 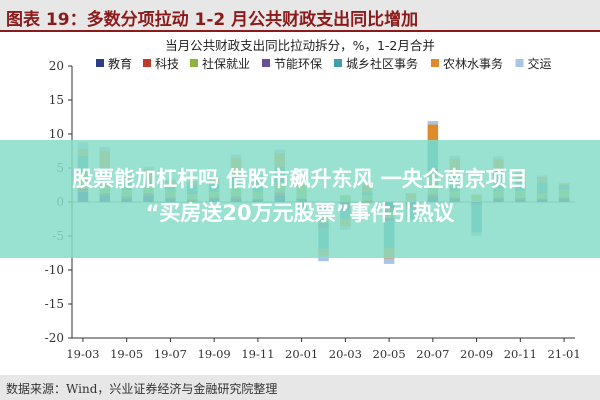 What do you see at coordinates (300, 179) in the screenshot?
I see `headline-line-1: 股票能加杠杆吗 借股市飙升东风 一央企南京项目` at bounding box center [300, 179].